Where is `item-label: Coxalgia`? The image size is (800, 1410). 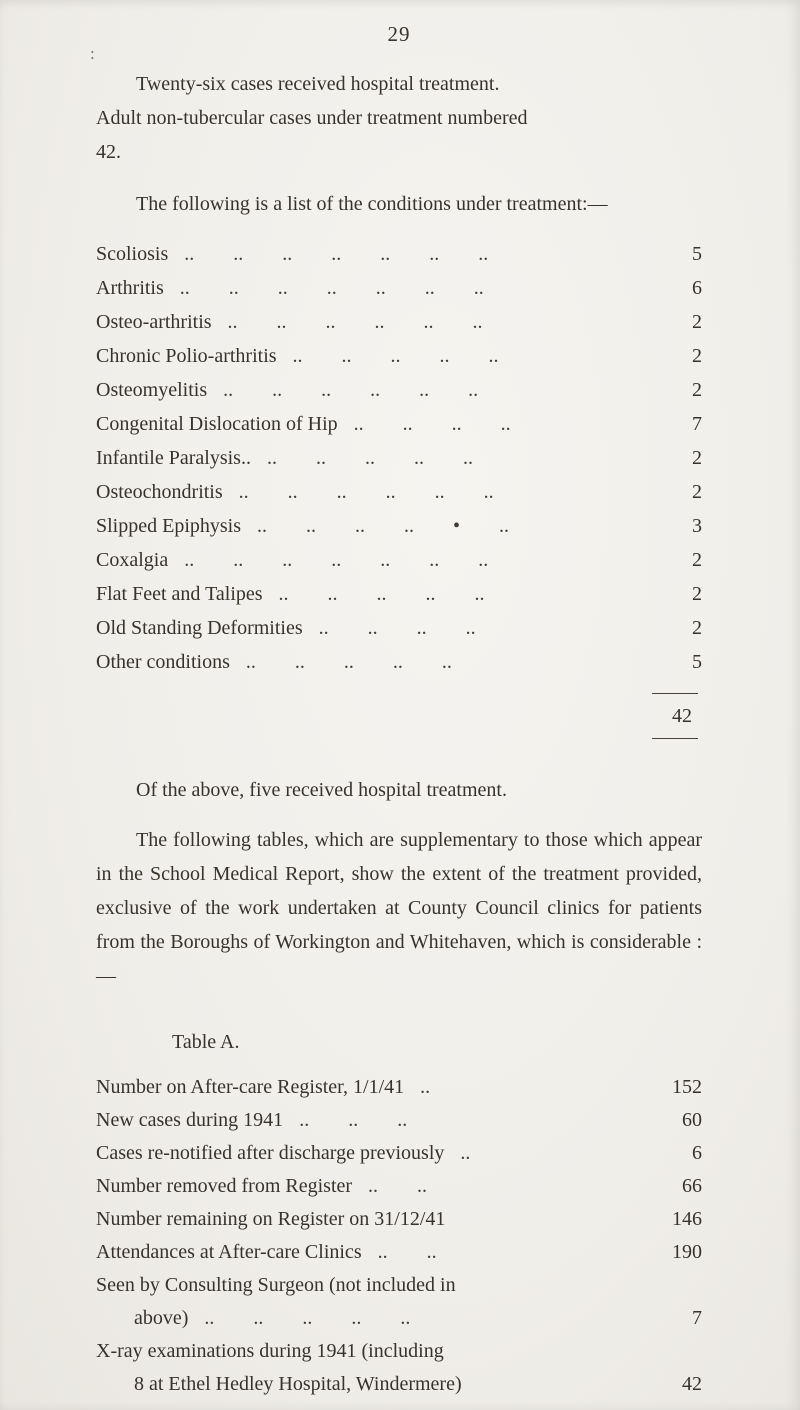 item-label: Coxalgia is located at coordinates (132, 560).